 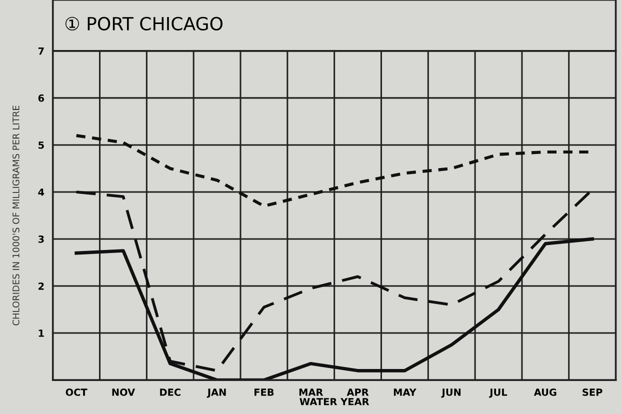 I want to click on x-tick-label: SEP, so click(x=592, y=392).